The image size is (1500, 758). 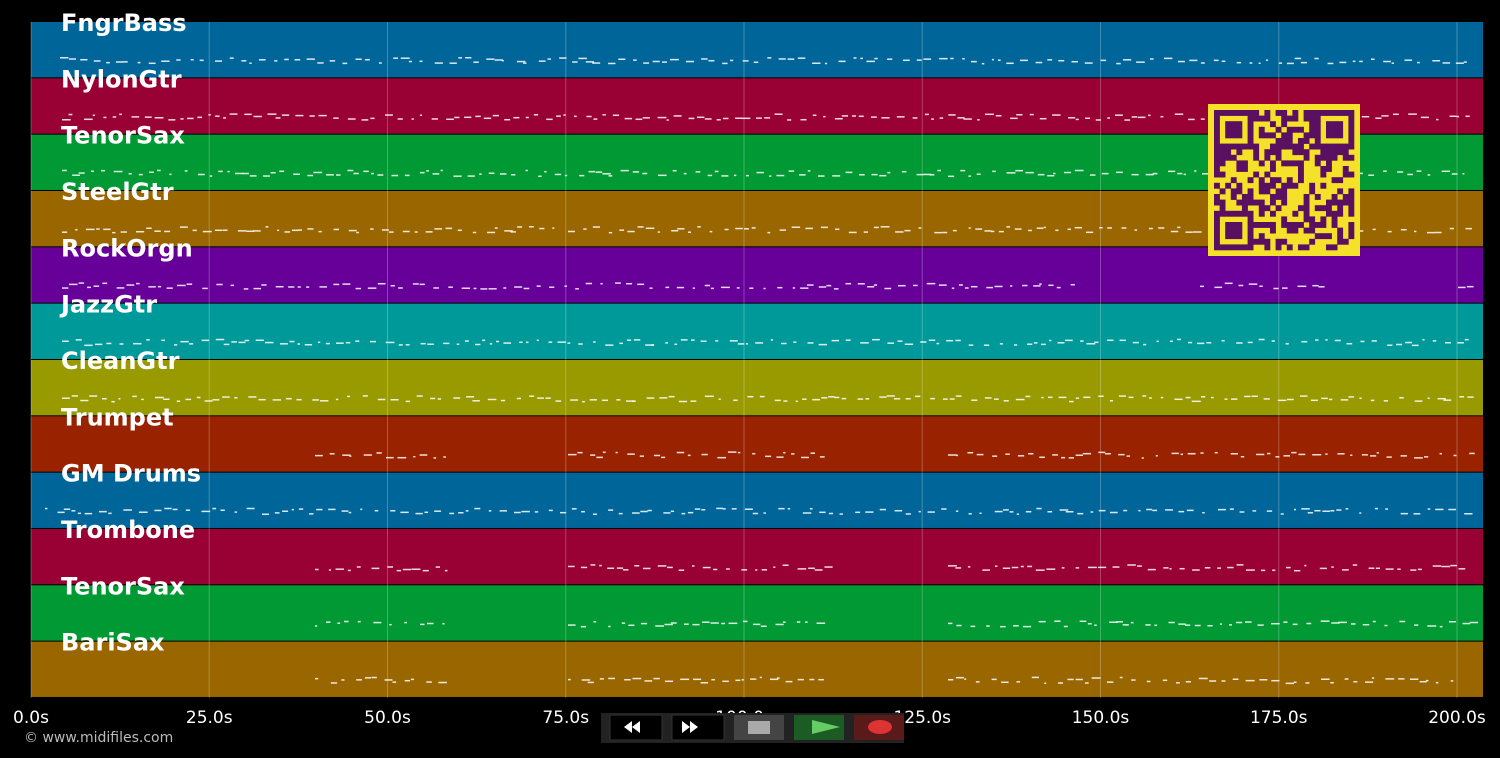 What do you see at coordinates (698, 727) in the screenshot?
I see `forward-button` at bounding box center [698, 727].